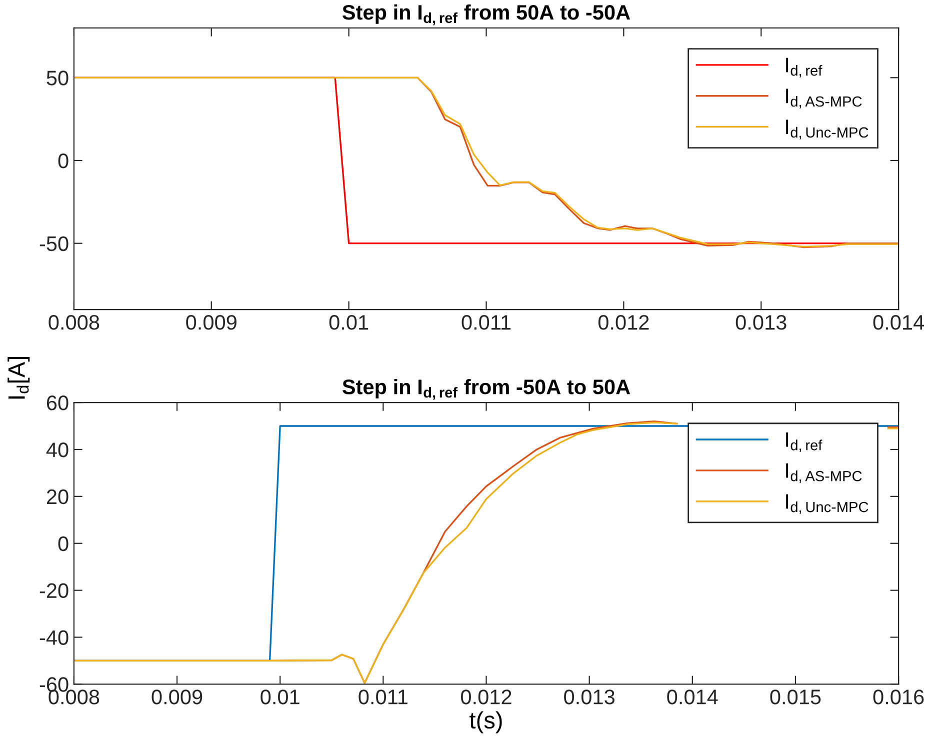  Describe the element at coordinates (57, 450) in the screenshot. I see `y-tick-label: 40` at that location.